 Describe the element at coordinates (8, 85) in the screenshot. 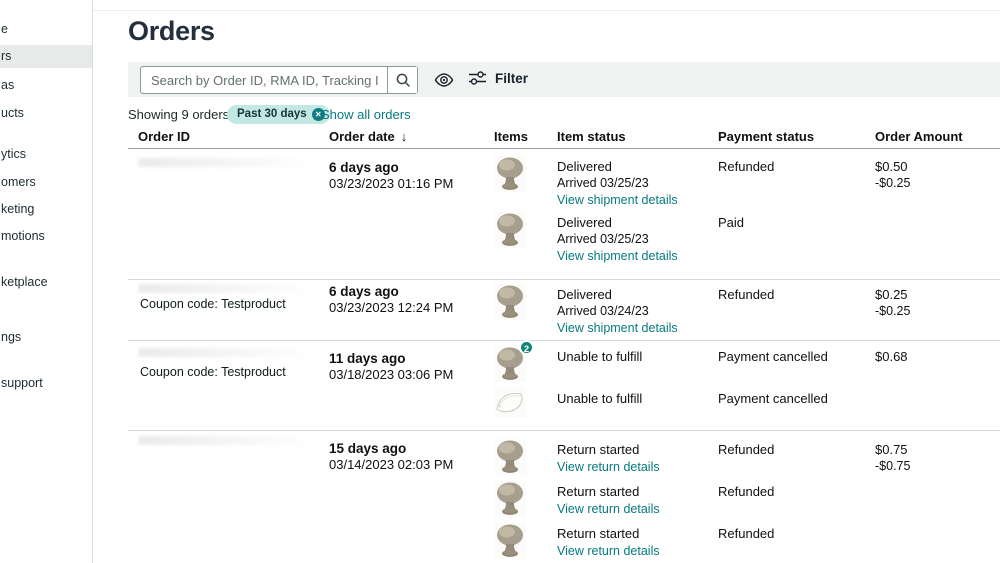

I see `sidebar-item-rmas: as` at that location.